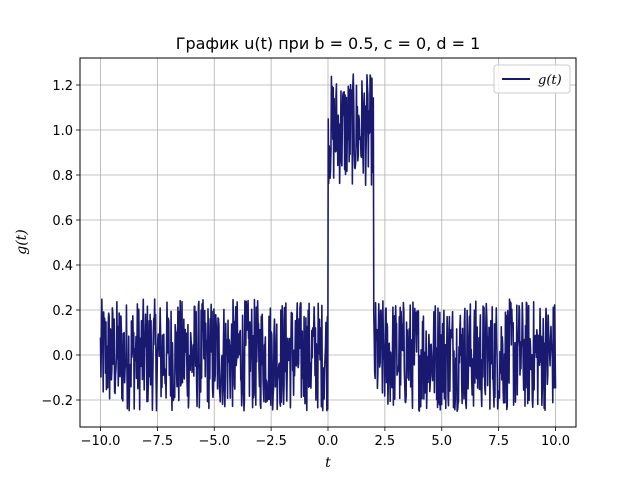  I want to click on x-axis-label: t, so click(328, 463).